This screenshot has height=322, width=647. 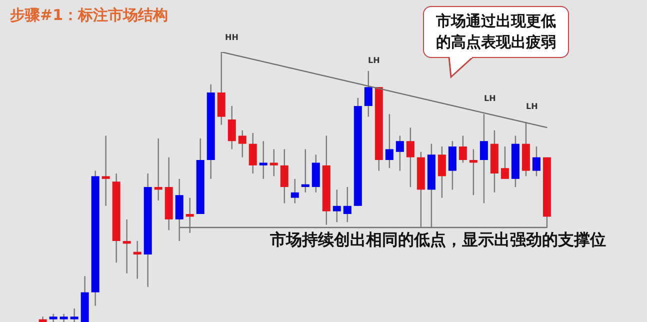 What do you see at coordinates (231, 37) in the screenshot?
I see `text: HH` at bounding box center [231, 37].